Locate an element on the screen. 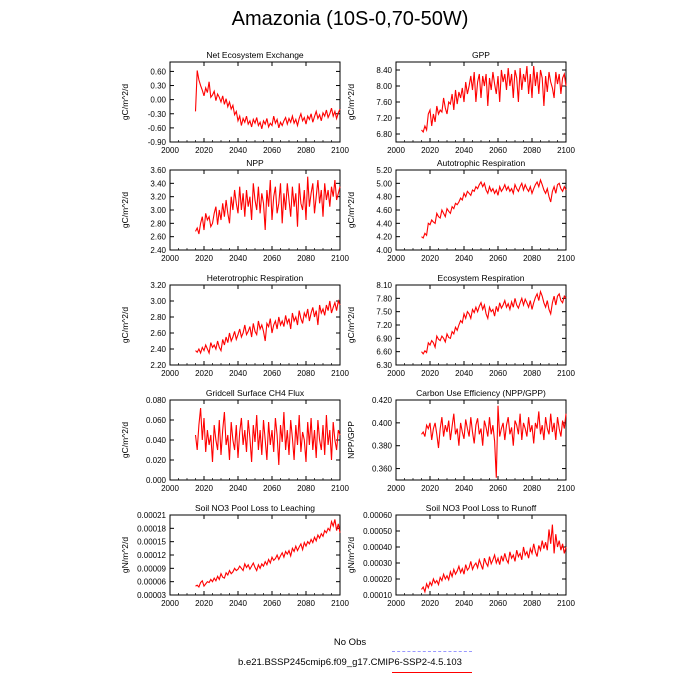 Image resolution: width=700 pixels, height=700 pixels. panel-3-y-tick-label: 3.20 is located at coordinates (158, 197).